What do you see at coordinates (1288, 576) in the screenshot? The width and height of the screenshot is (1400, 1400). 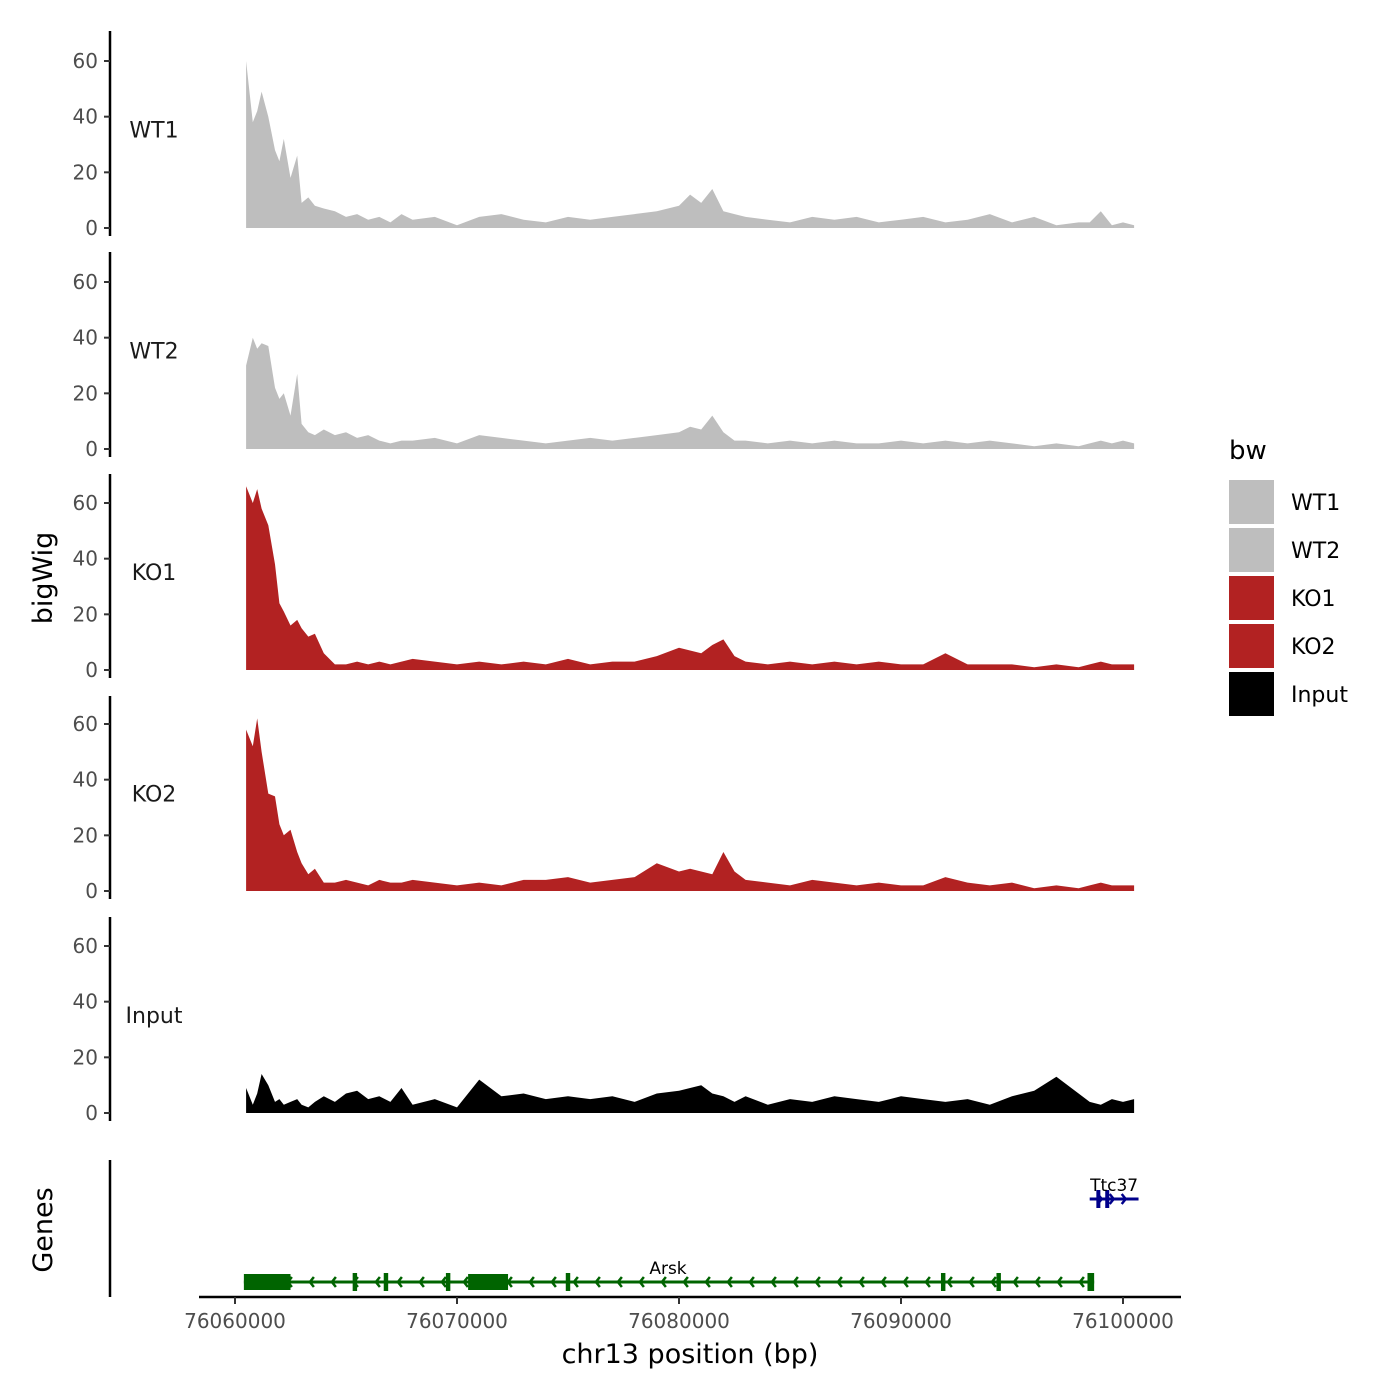 I see `legend: bw WT1 WT2 KO1 KO2 Input` at bounding box center [1288, 576].